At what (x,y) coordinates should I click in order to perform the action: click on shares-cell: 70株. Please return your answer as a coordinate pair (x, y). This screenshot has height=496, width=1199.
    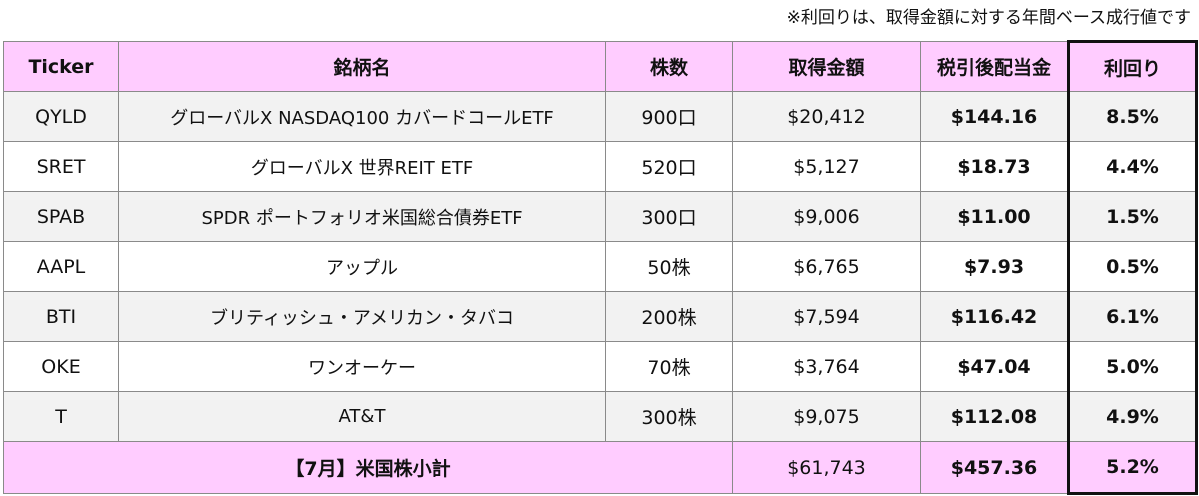
    Looking at the image, I should click on (669, 366).